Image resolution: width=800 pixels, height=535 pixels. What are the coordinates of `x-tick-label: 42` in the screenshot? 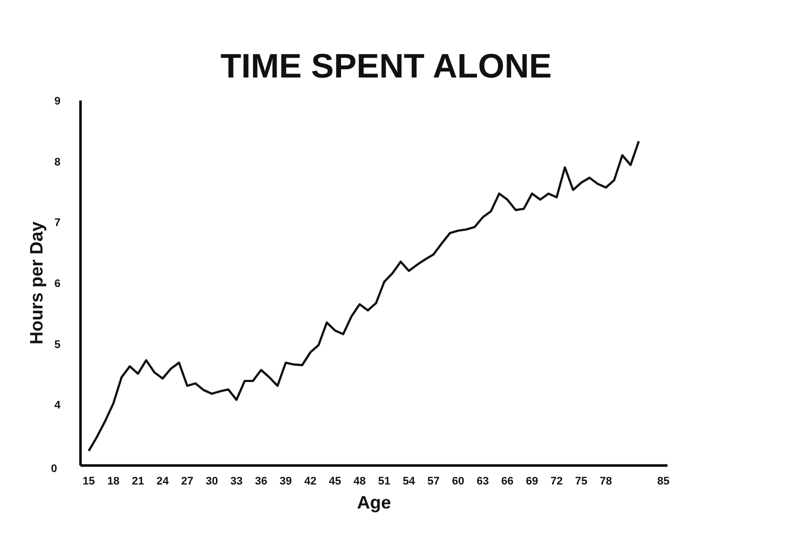 It's located at (310, 482).